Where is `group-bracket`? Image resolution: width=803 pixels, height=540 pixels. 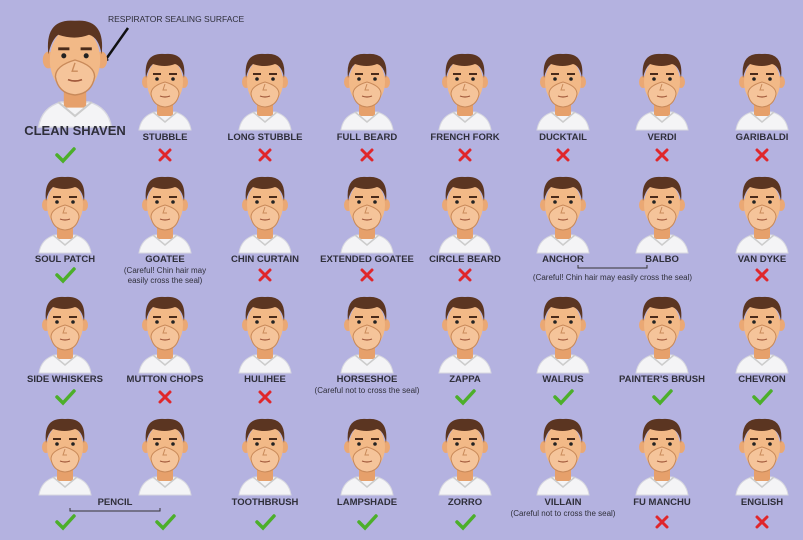
group-bracket is located at coordinates (115, 510).